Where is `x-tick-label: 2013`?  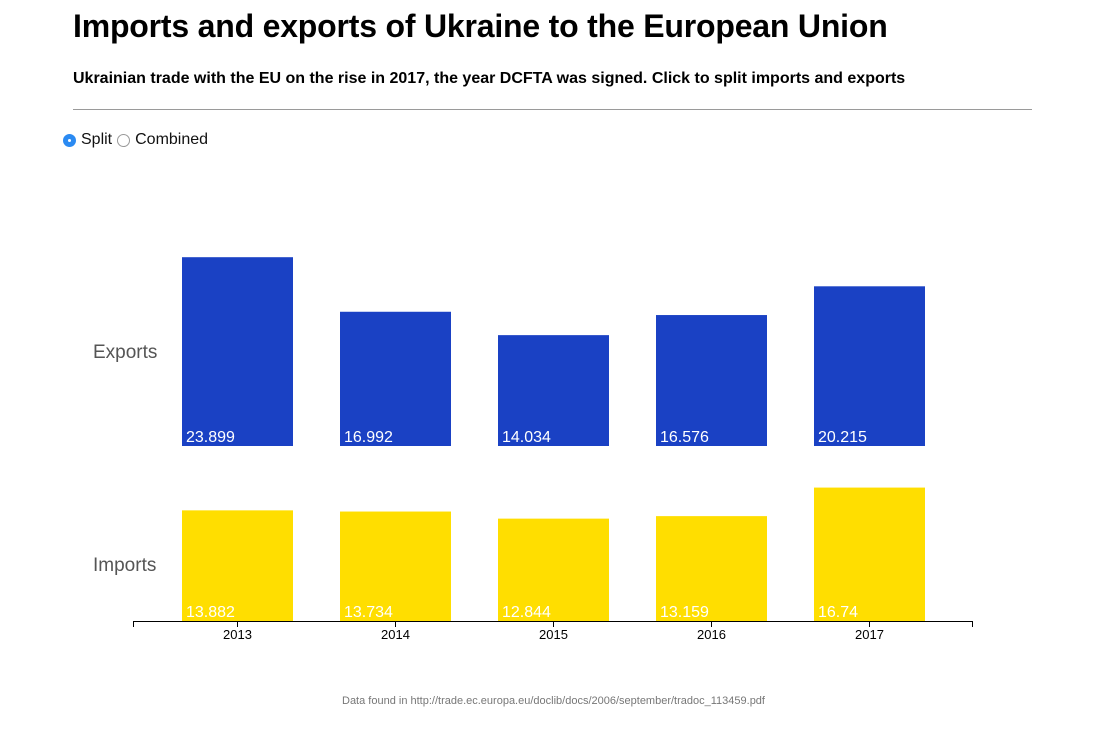
x-tick-label: 2013 is located at coordinates (237, 634).